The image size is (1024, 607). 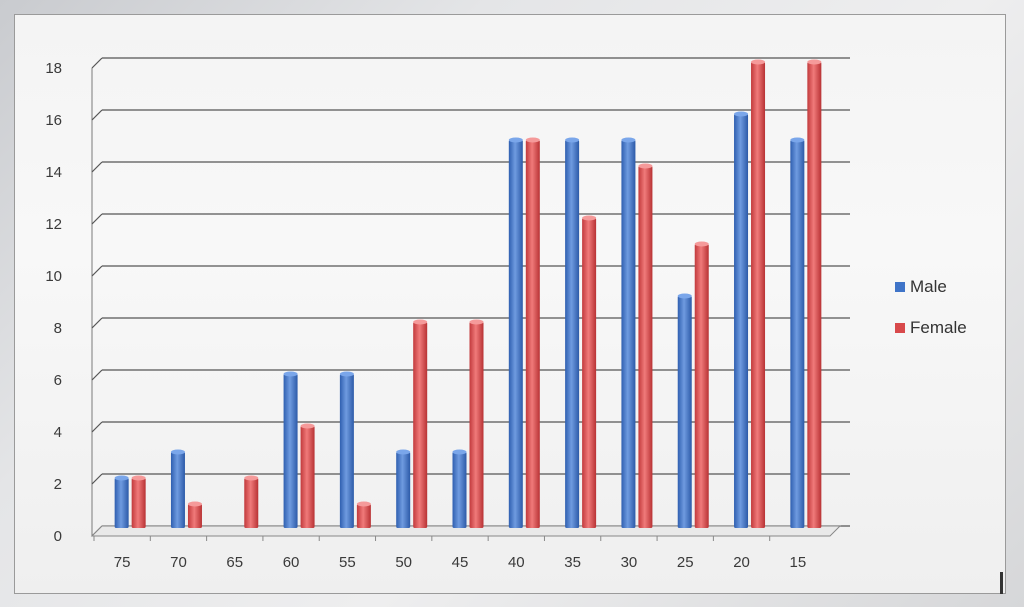 I want to click on x-tick-label: 60, so click(x=291, y=562).